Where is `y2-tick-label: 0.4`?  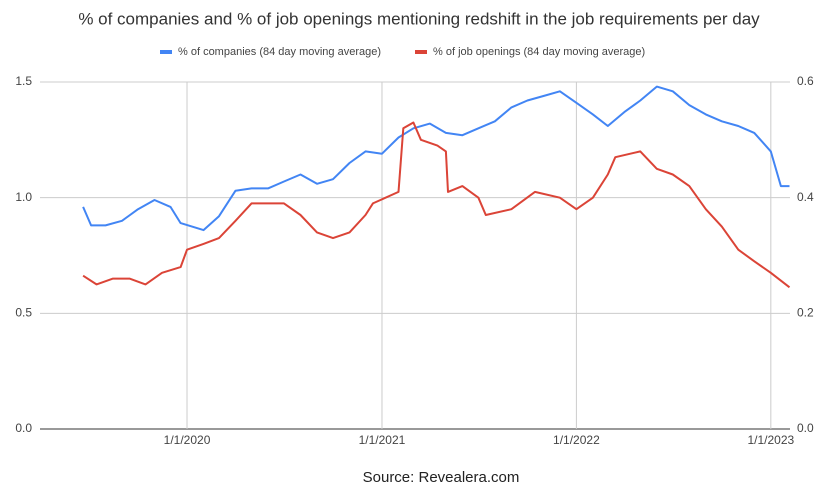 y2-tick-label: 0.4 is located at coordinates (805, 197).